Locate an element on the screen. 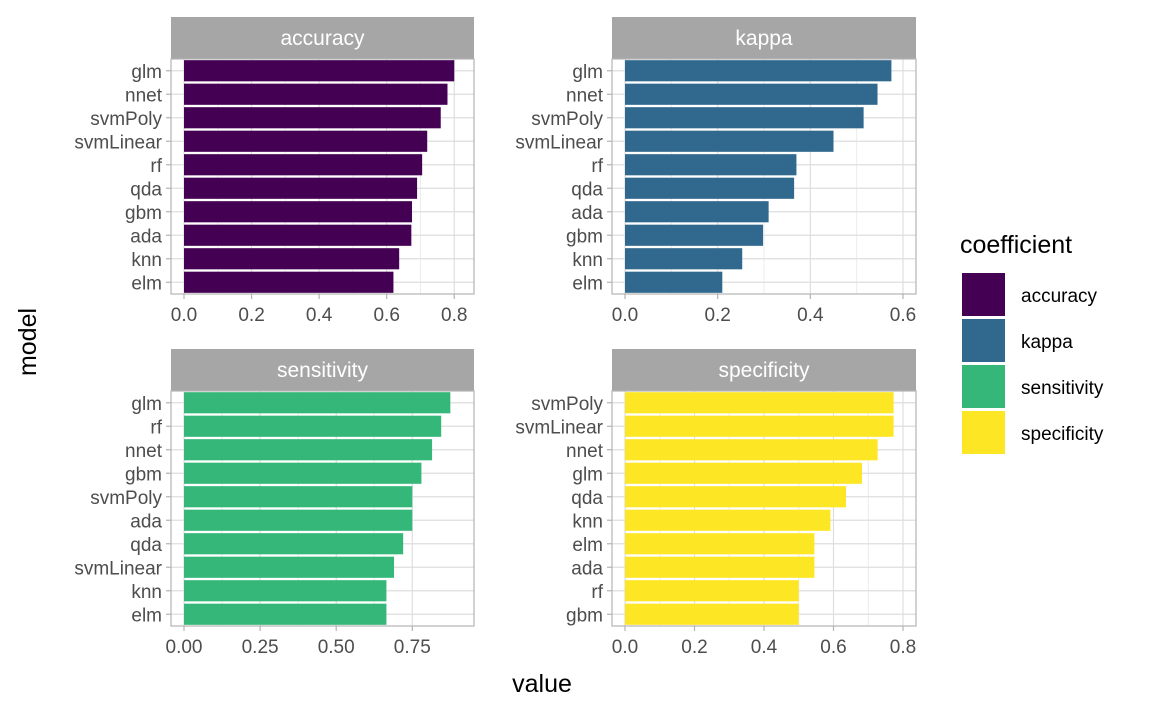 The image size is (1152, 711). y-axis-title: model is located at coordinates (28, 342).